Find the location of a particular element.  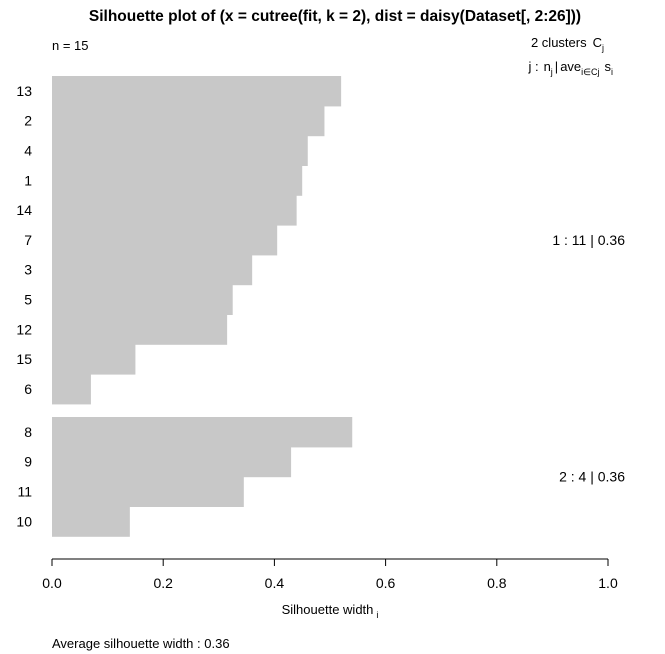

obs-label-6: 6 is located at coordinates (28, 389).